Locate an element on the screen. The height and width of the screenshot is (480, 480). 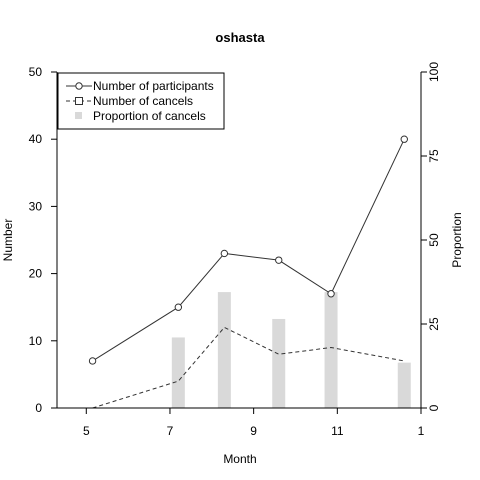
bars-layer is located at coordinates (291, 350).